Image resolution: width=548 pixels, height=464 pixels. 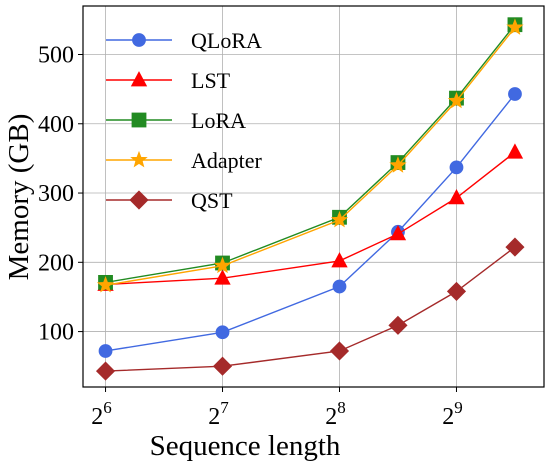 I want to click on y-tick-label-1: 200, so click(x=56, y=263).